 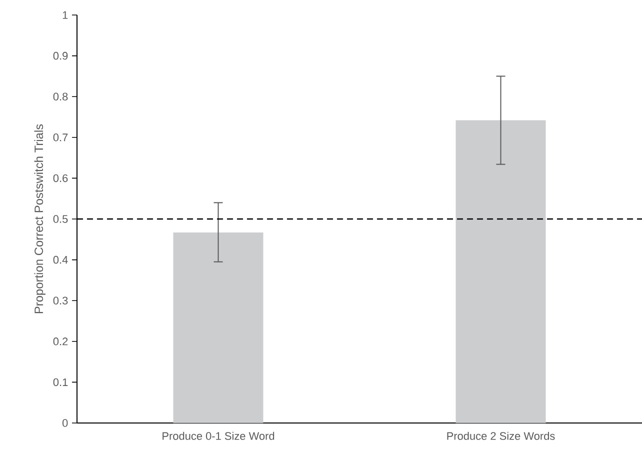 I want to click on y-tick-label: 0.8, so click(x=60, y=96).